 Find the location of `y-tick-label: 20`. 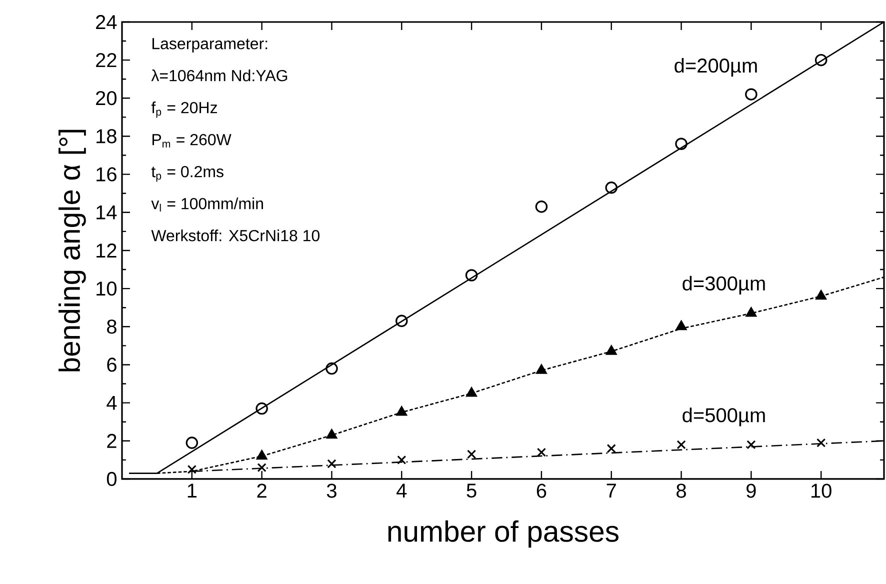

y-tick-label: 20 is located at coordinates (106, 98).